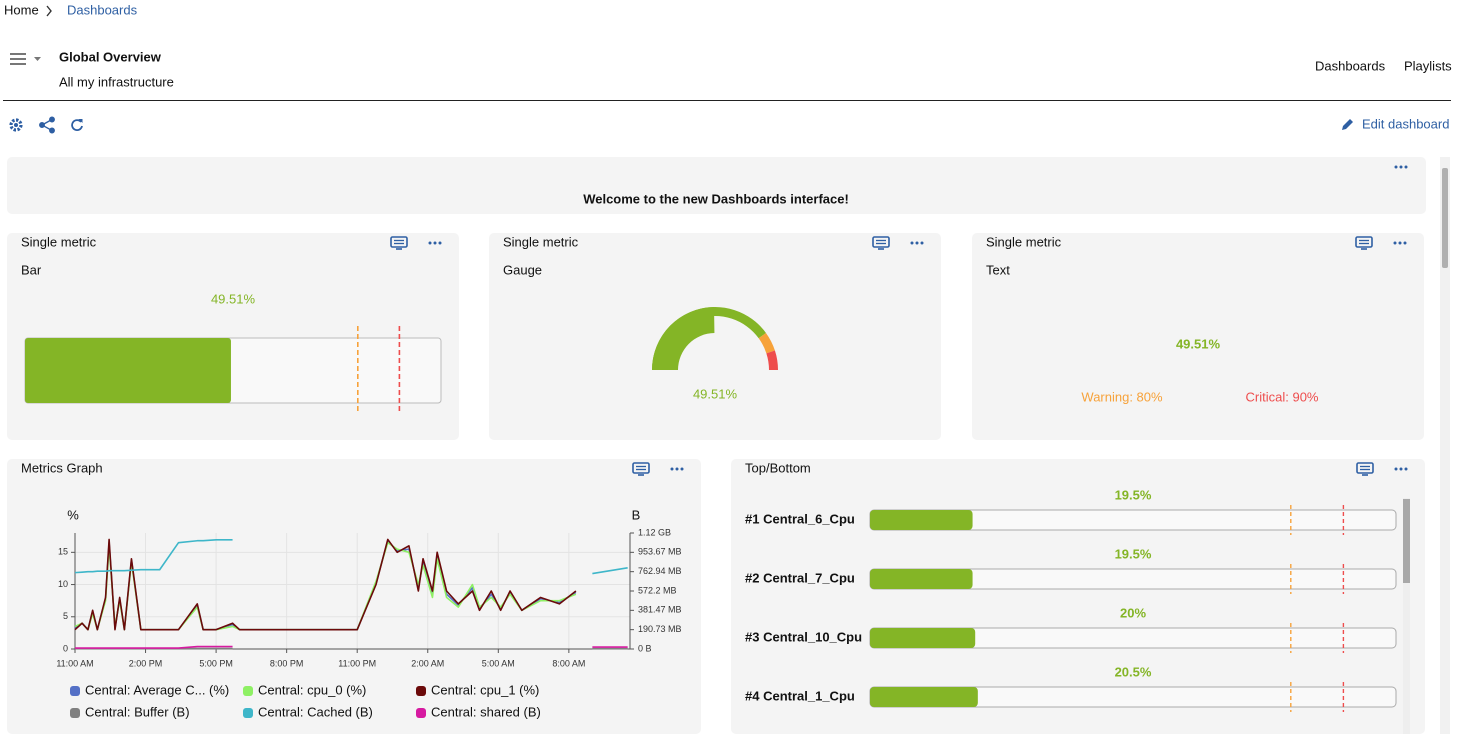 The image size is (1462, 734). I want to click on page-title: Global Overview, so click(110, 56).